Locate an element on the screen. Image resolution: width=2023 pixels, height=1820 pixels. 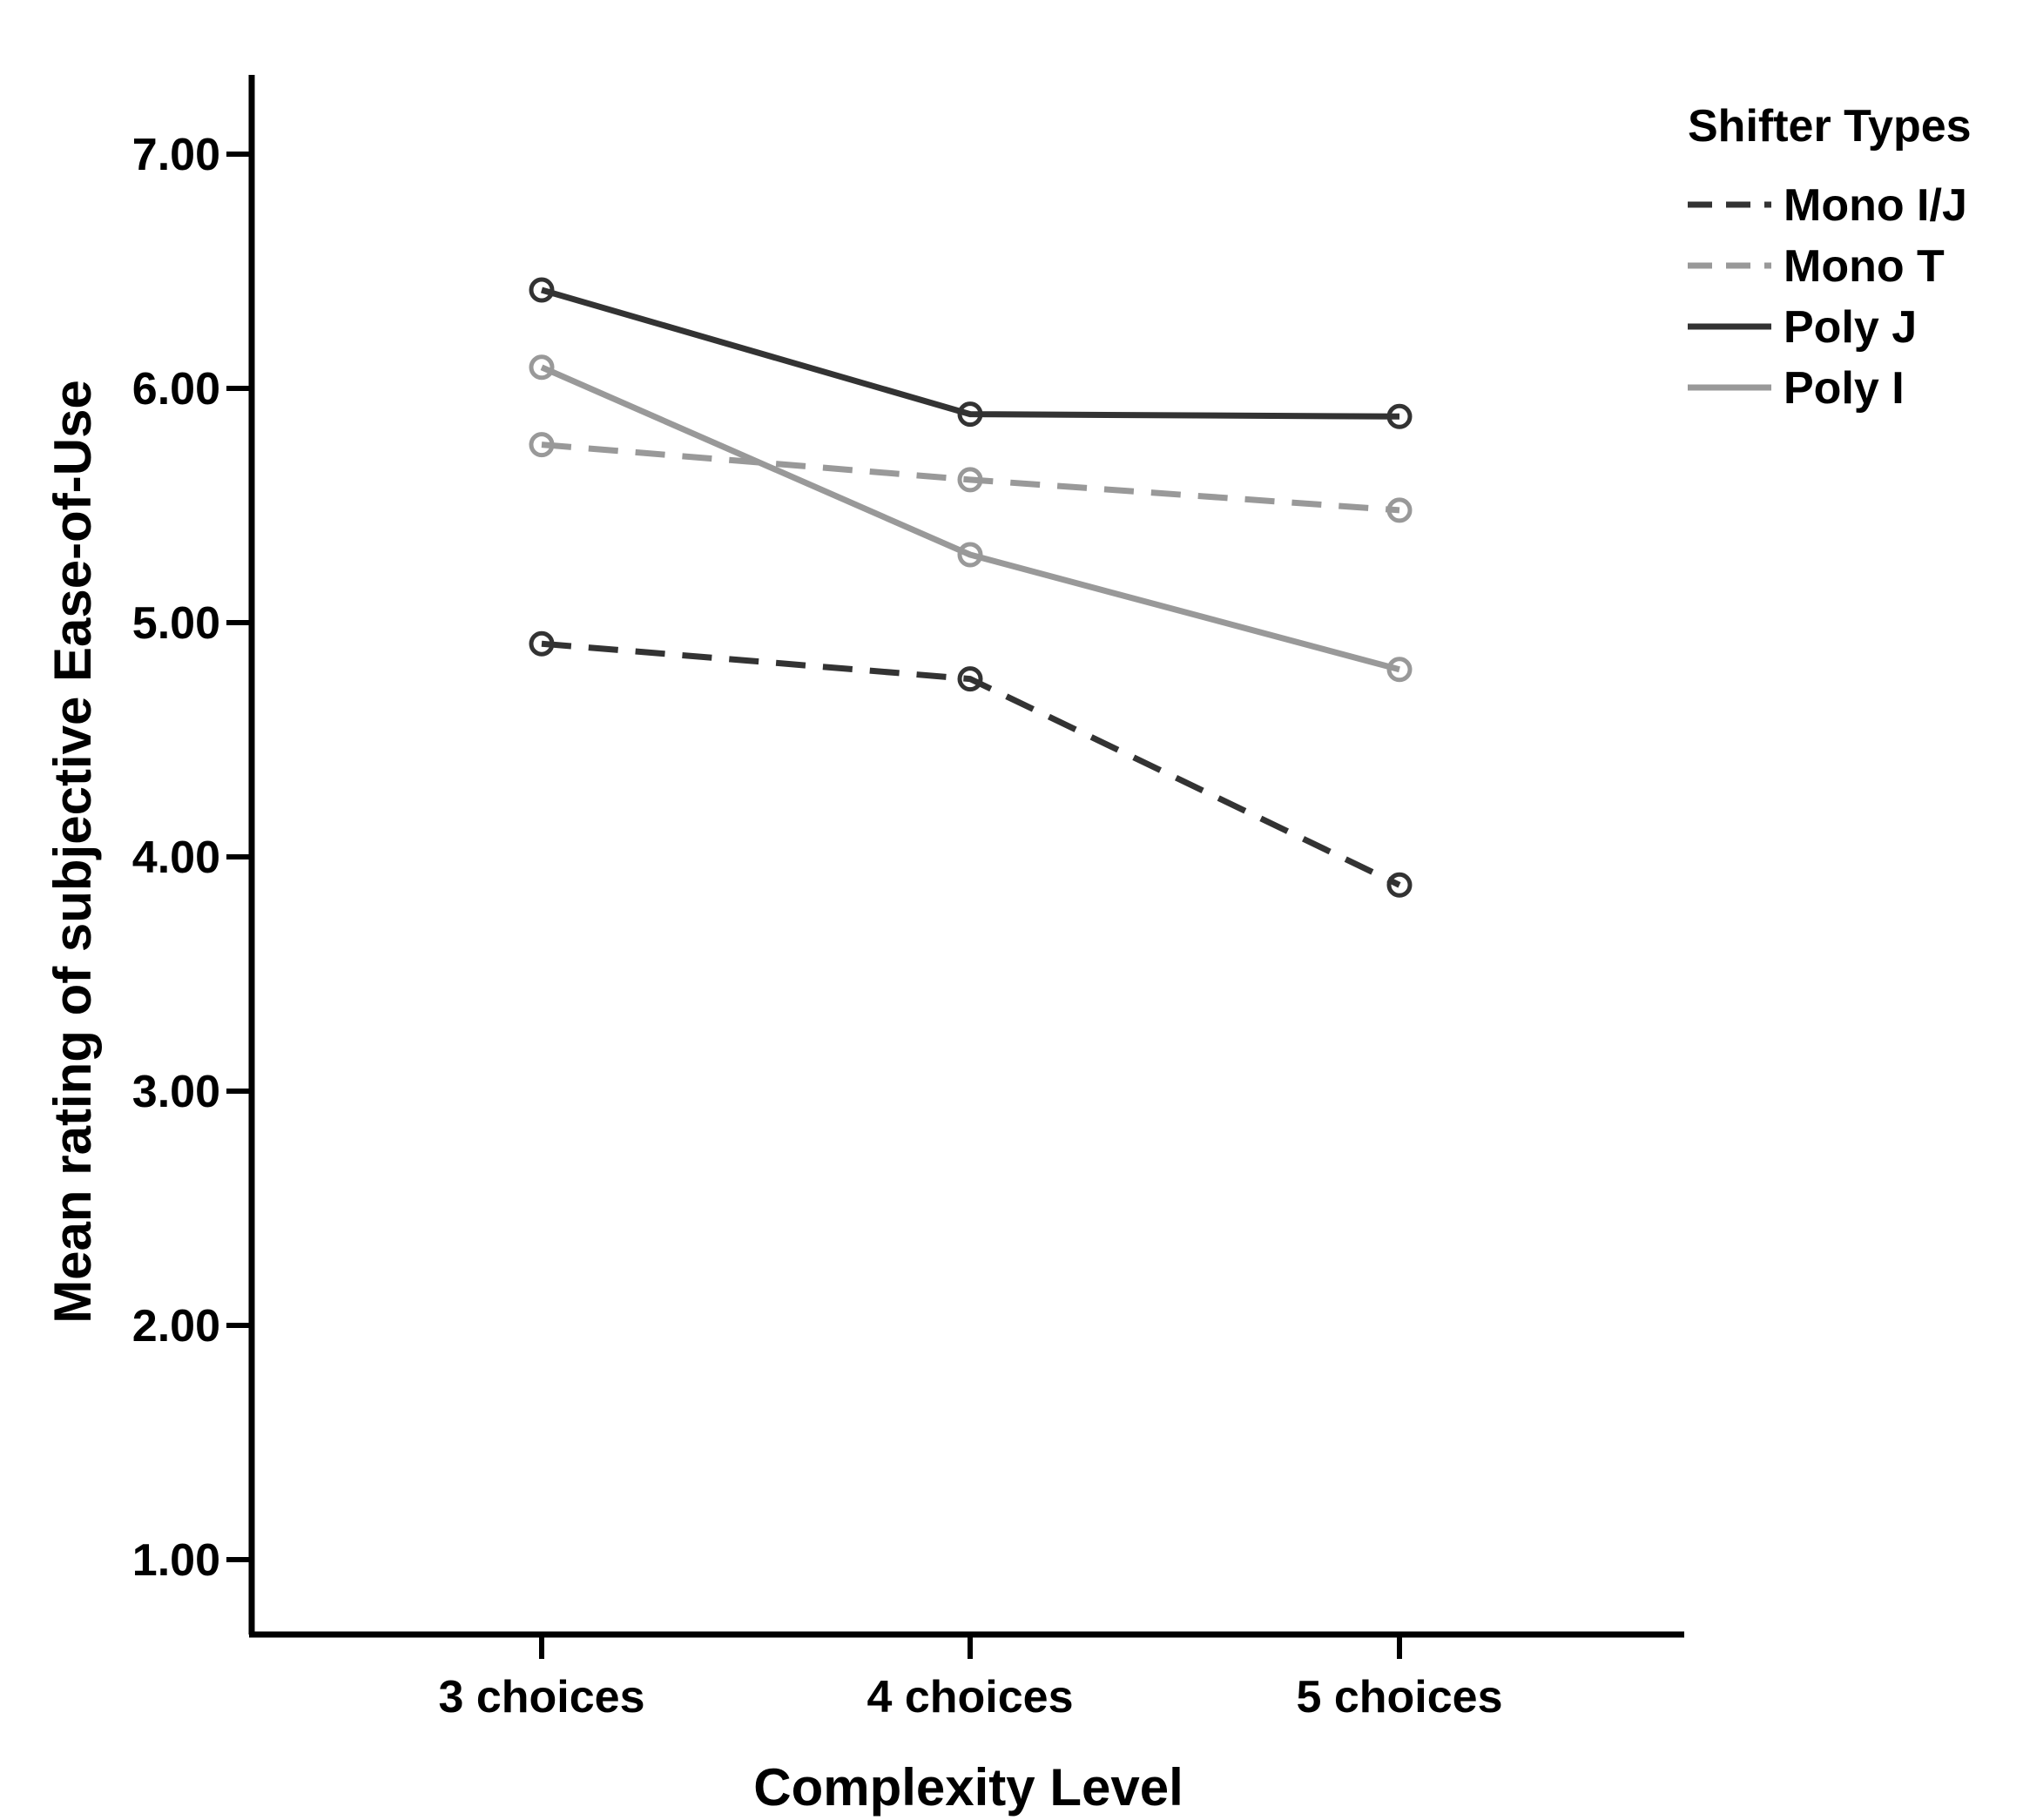
series-line-mono-t is located at coordinates (970, 478).